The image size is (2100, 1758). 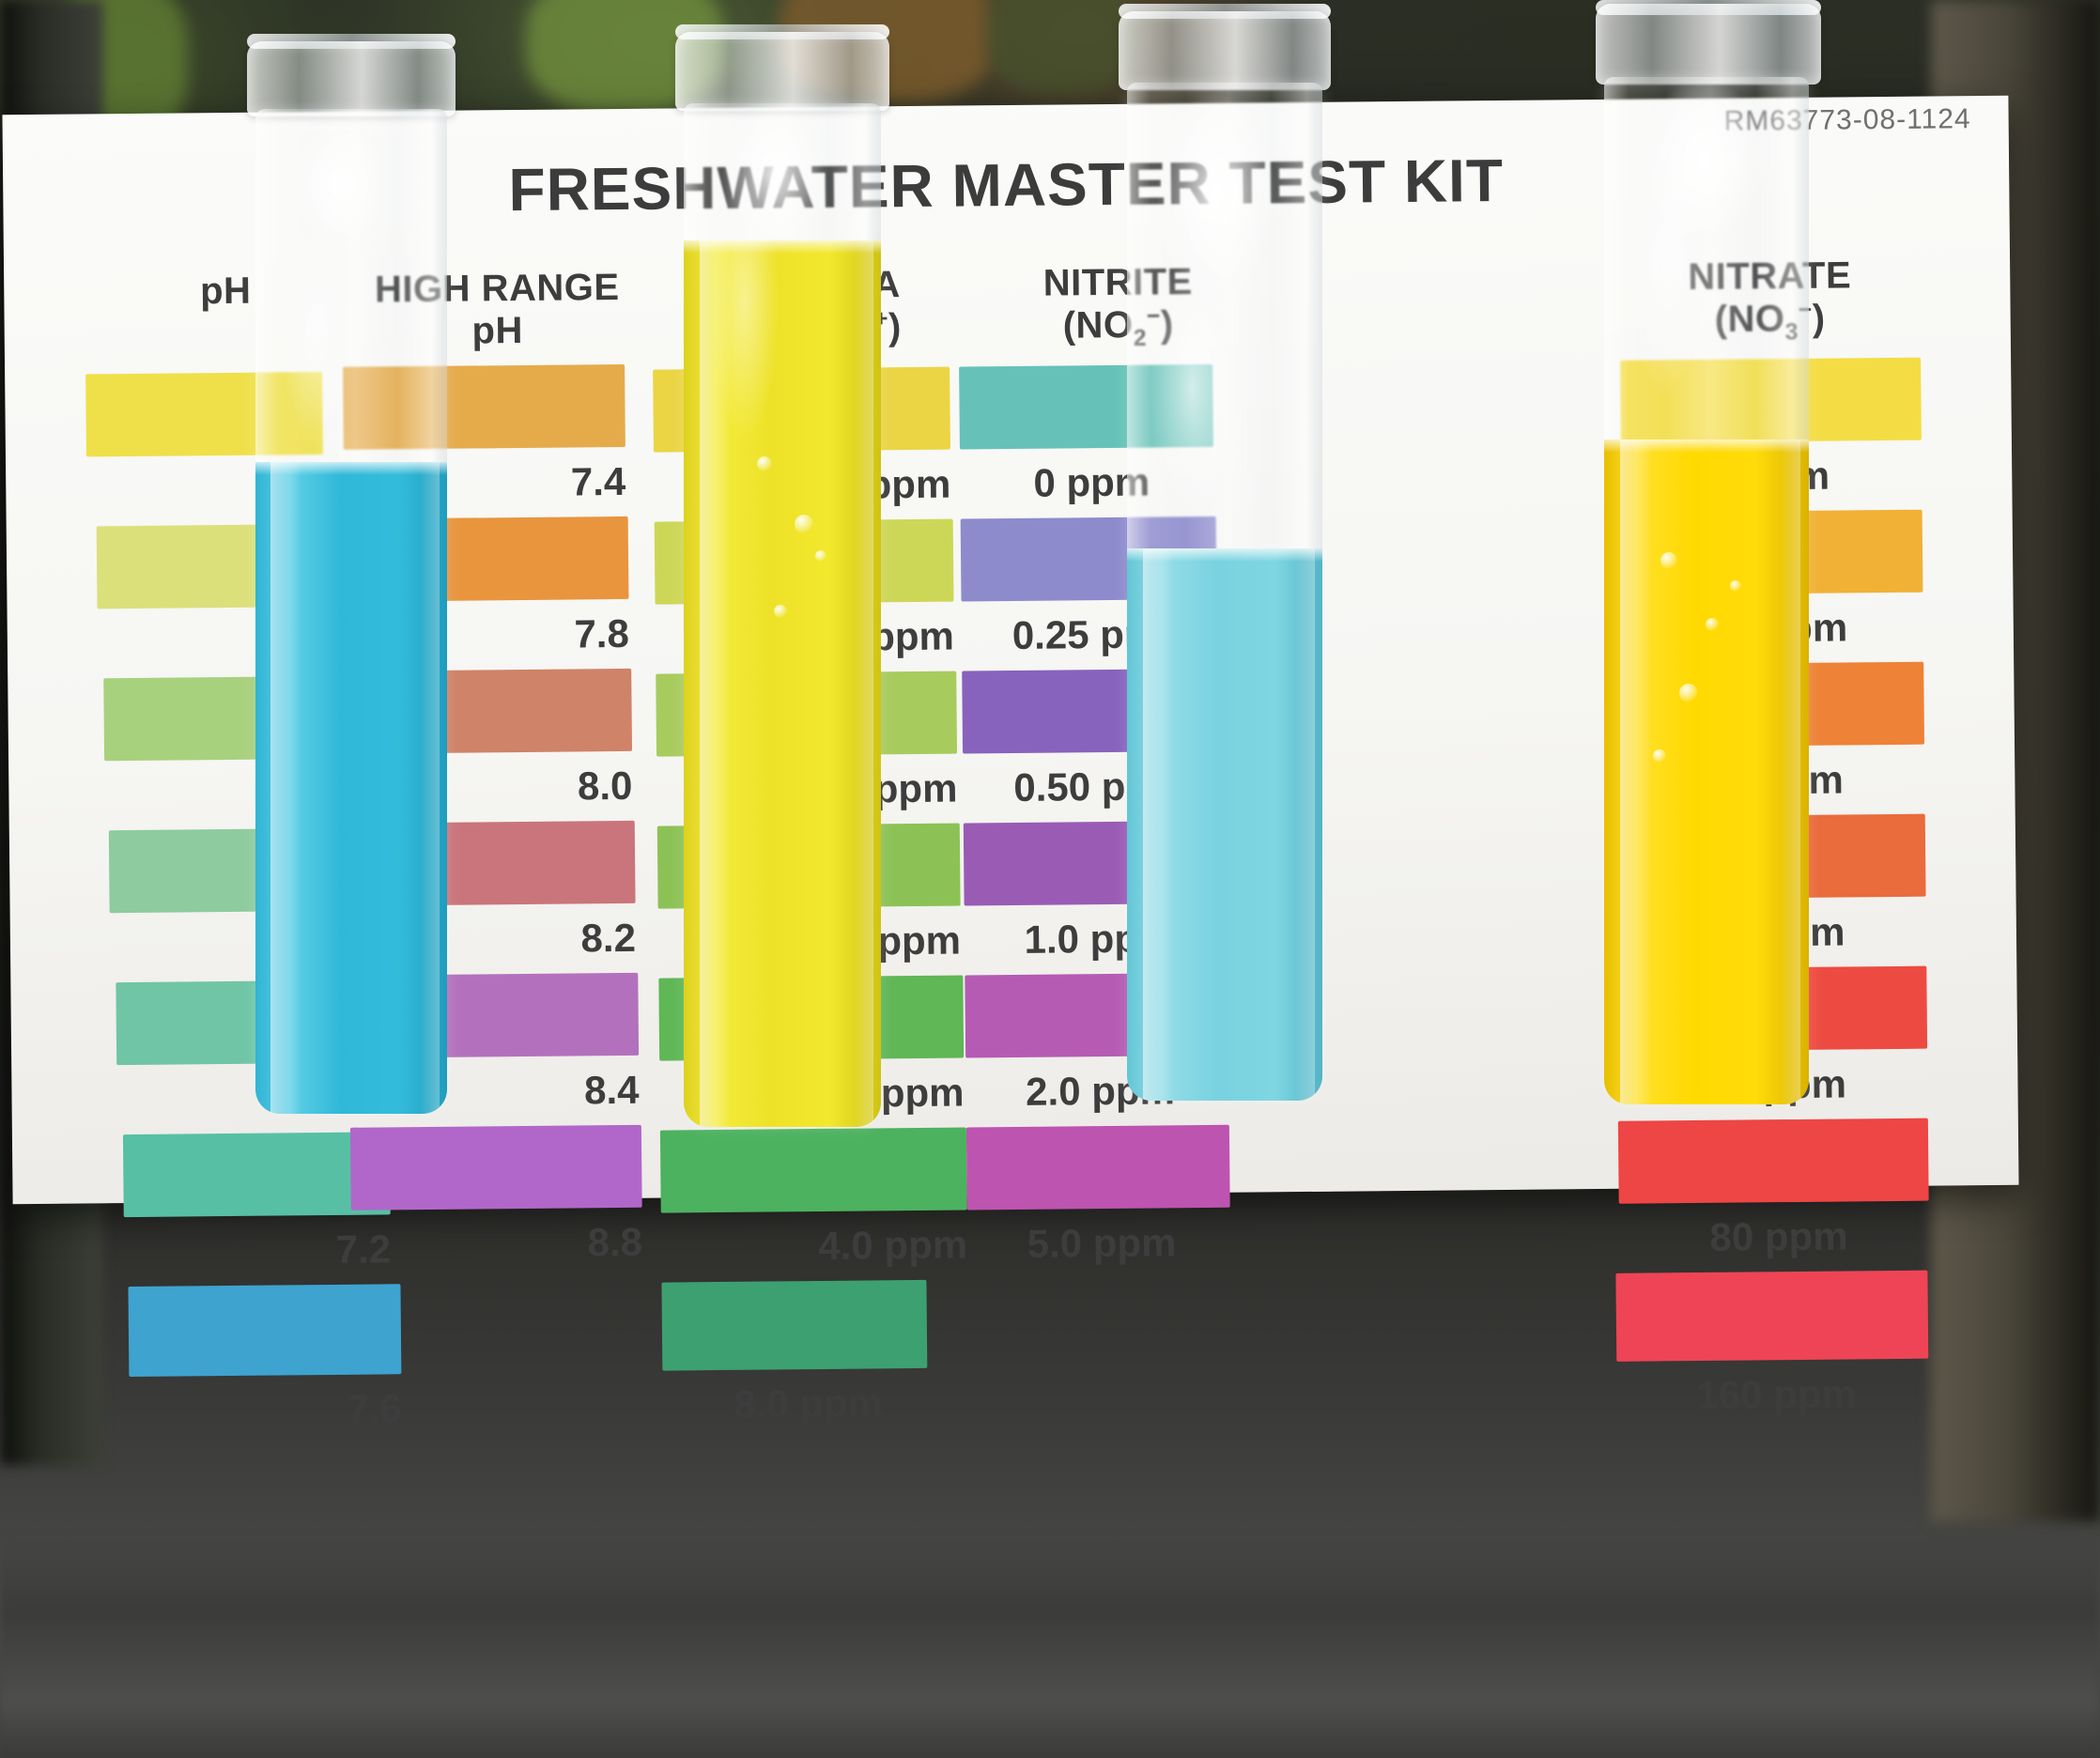 I want to click on label-no2-5-0: 5.0 ppm, so click(x=1102, y=1243).